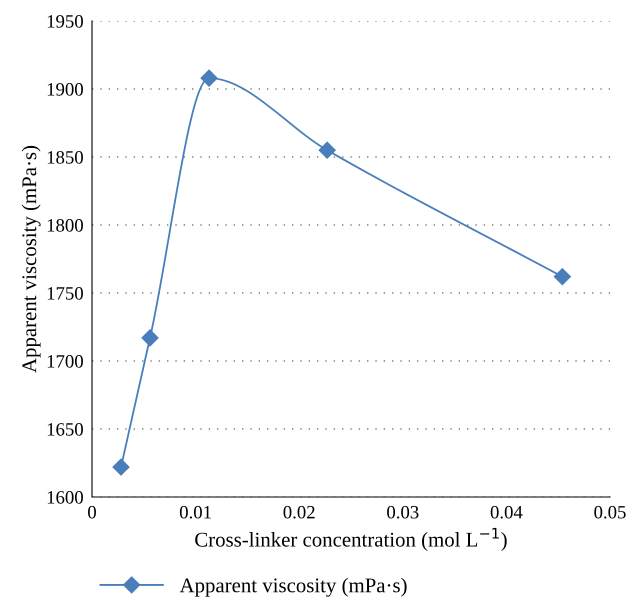 This screenshot has height=607, width=633. Describe the element at coordinates (65, 497) in the screenshot. I see `y-tick-label: 1600` at that location.